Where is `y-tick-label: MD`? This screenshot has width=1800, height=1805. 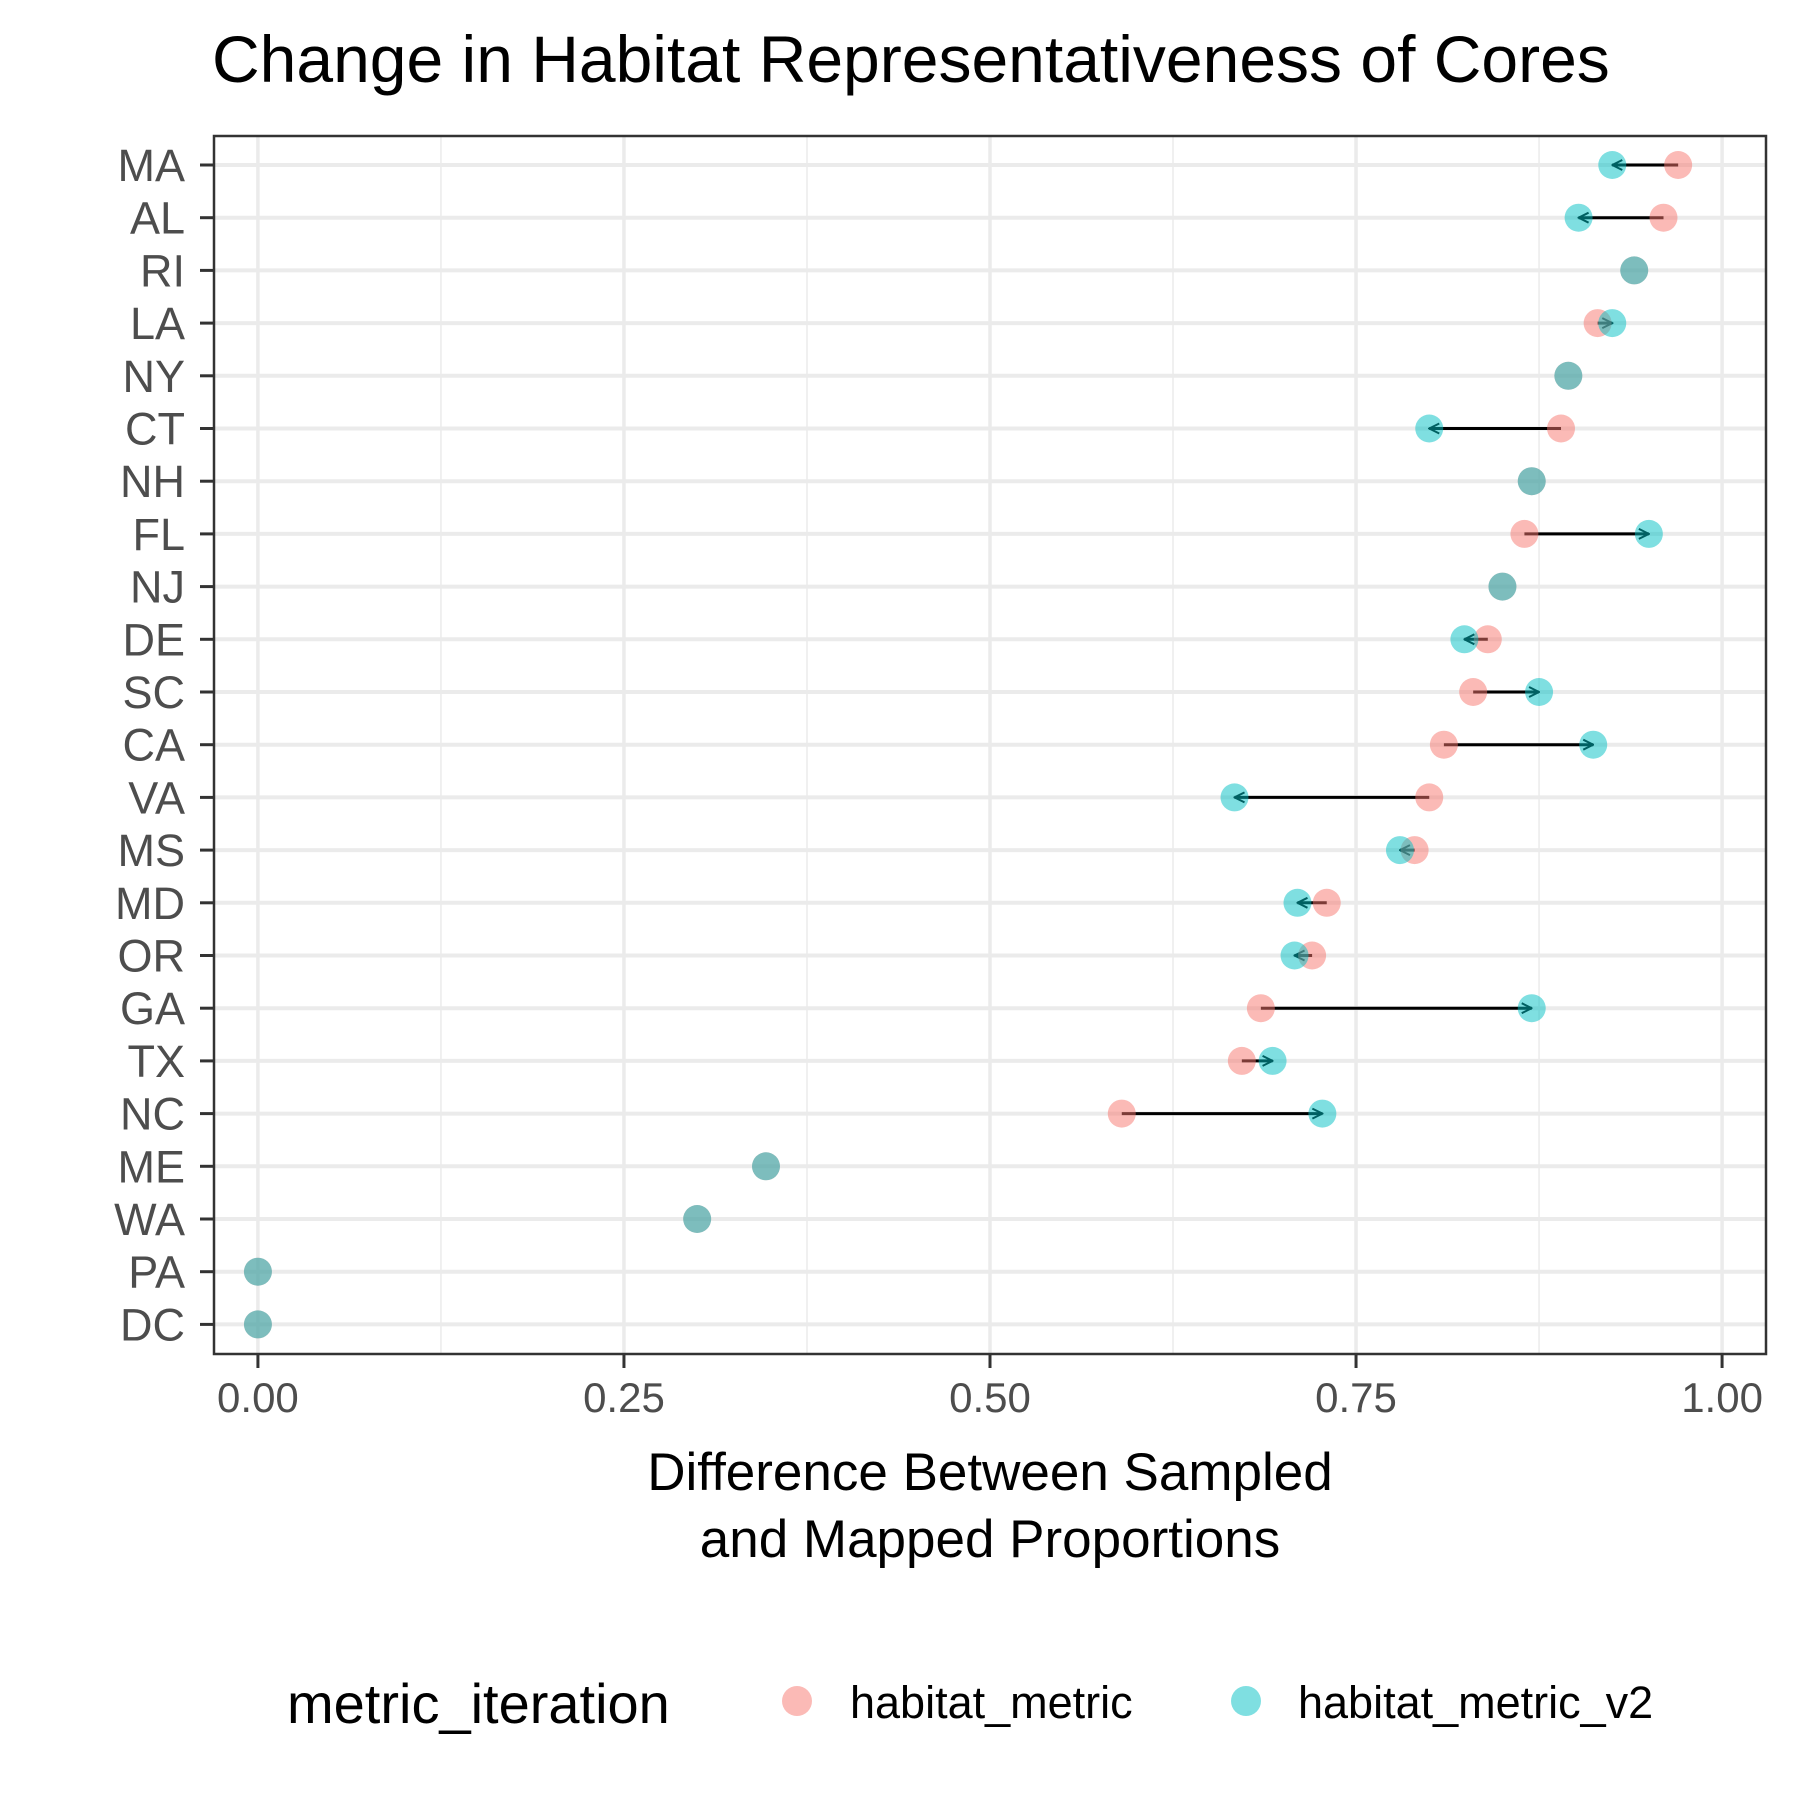
y-tick-label: MD is located at coordinates (150, 903).